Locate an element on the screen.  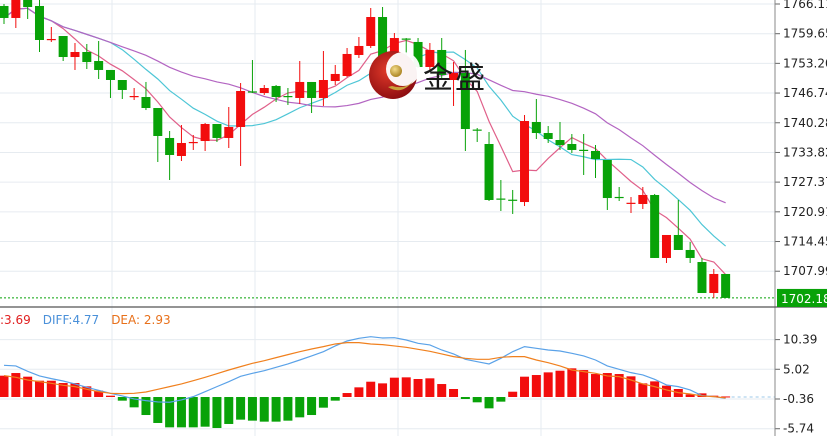
dea-line is located at coordinates (364, 370).